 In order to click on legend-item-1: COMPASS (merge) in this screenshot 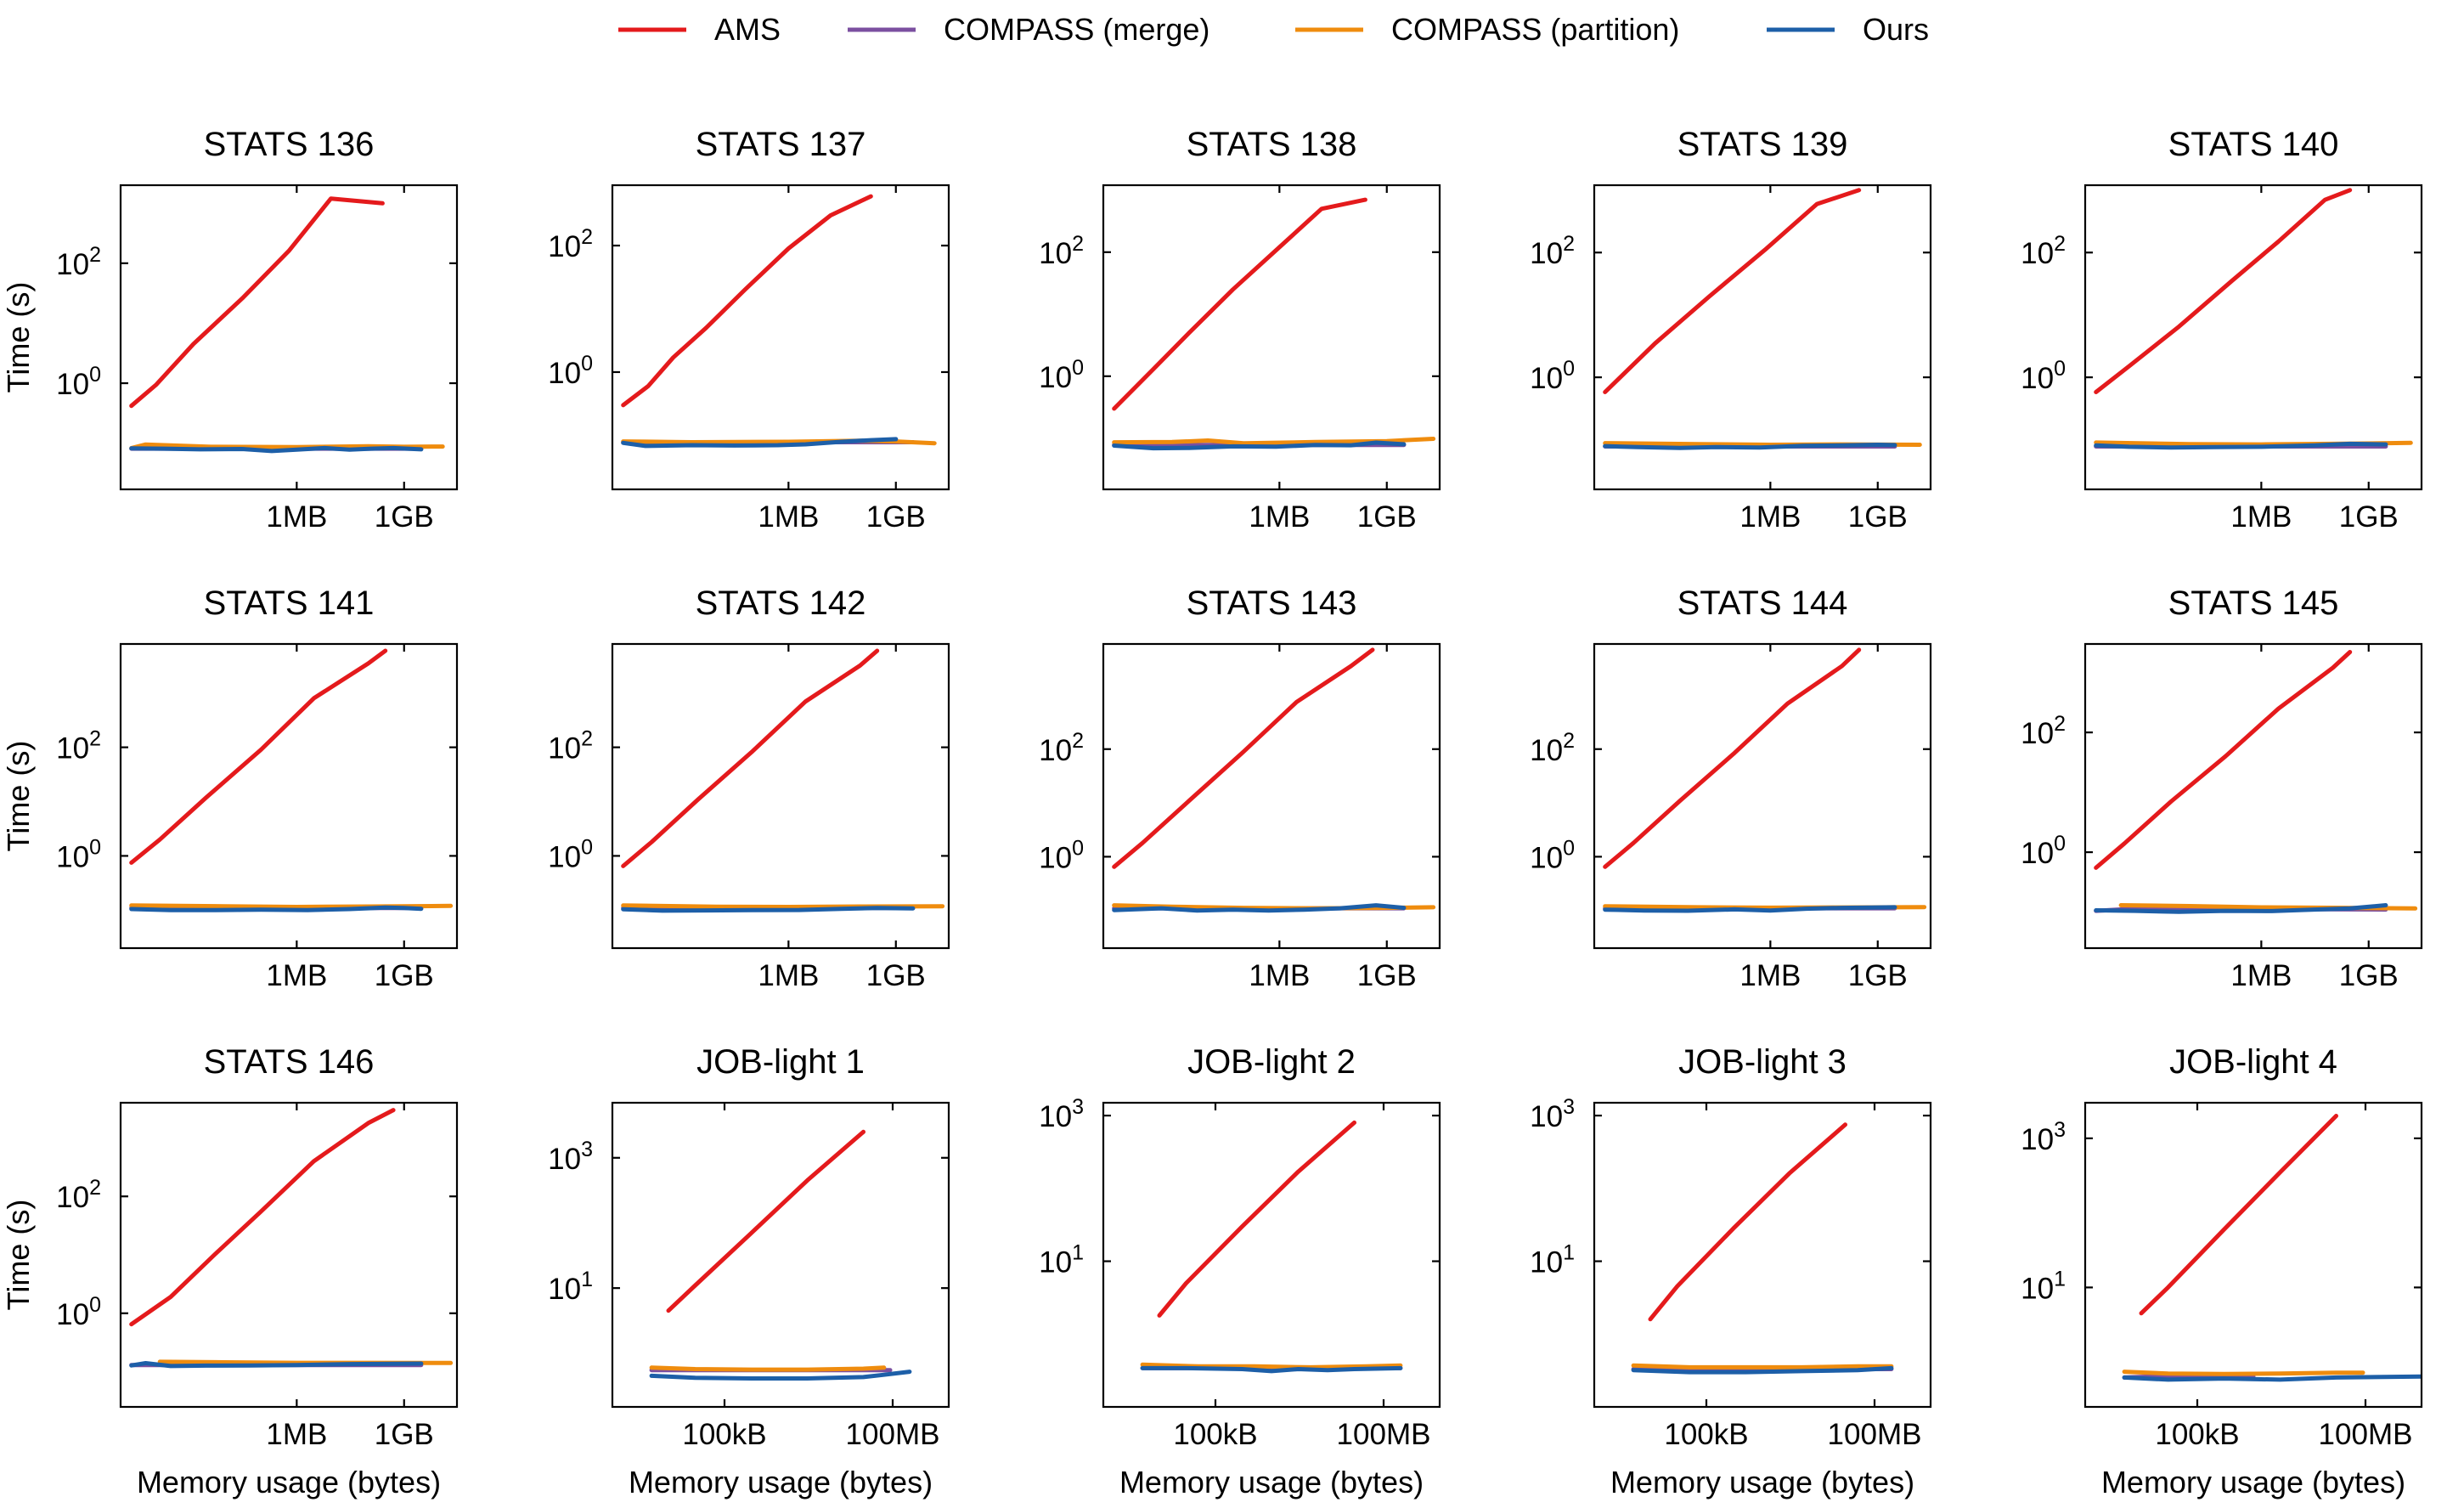, I will do `click(1028, 29)`.